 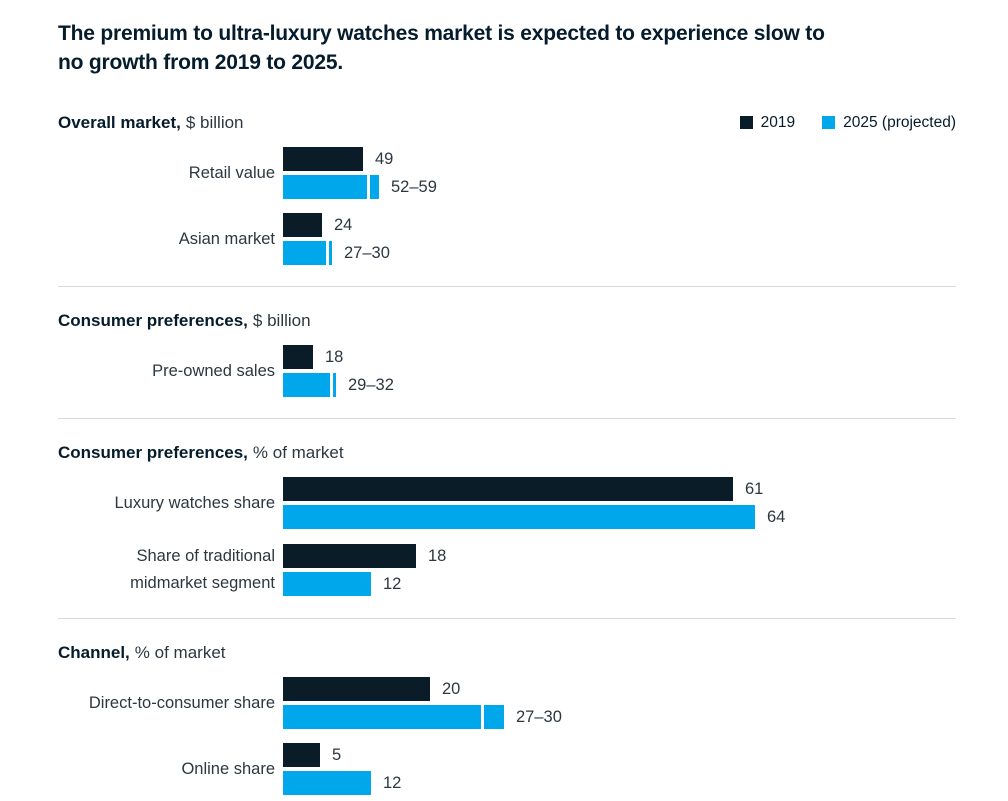 What do you see at coordinates (195, 502) in the screenshot?
I see `row-label: Luxury watches share` at bounding box center [195, 502].